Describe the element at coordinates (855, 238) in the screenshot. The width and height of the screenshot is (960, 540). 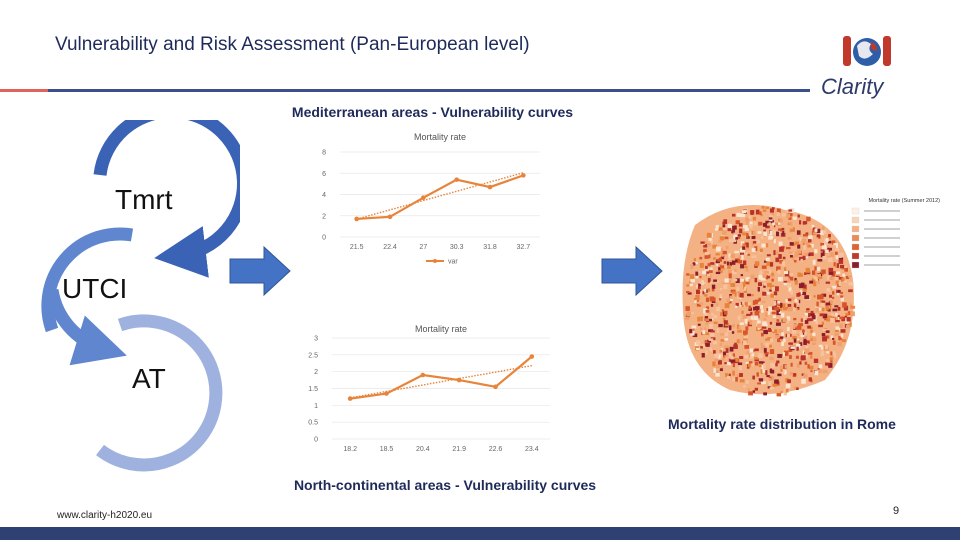
I see `legend-swatch` at that location.